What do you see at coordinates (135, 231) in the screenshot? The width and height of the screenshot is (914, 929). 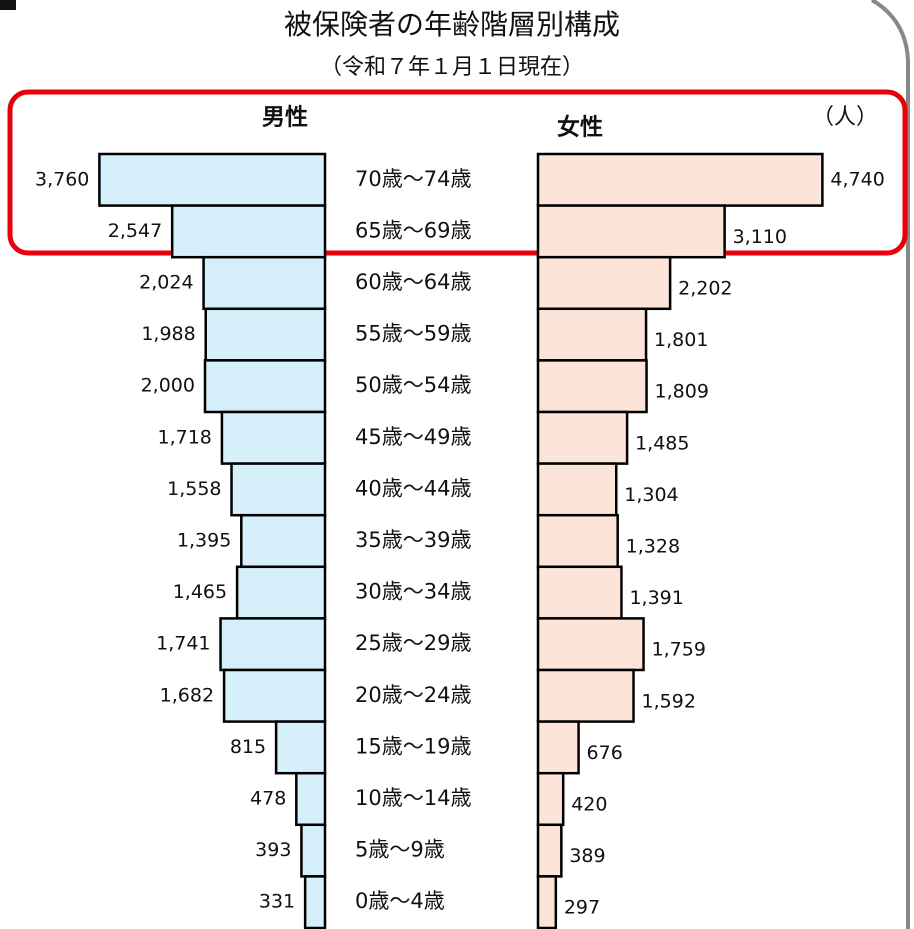 I see `value-label: 2,547` at bounding box center [135, 231].